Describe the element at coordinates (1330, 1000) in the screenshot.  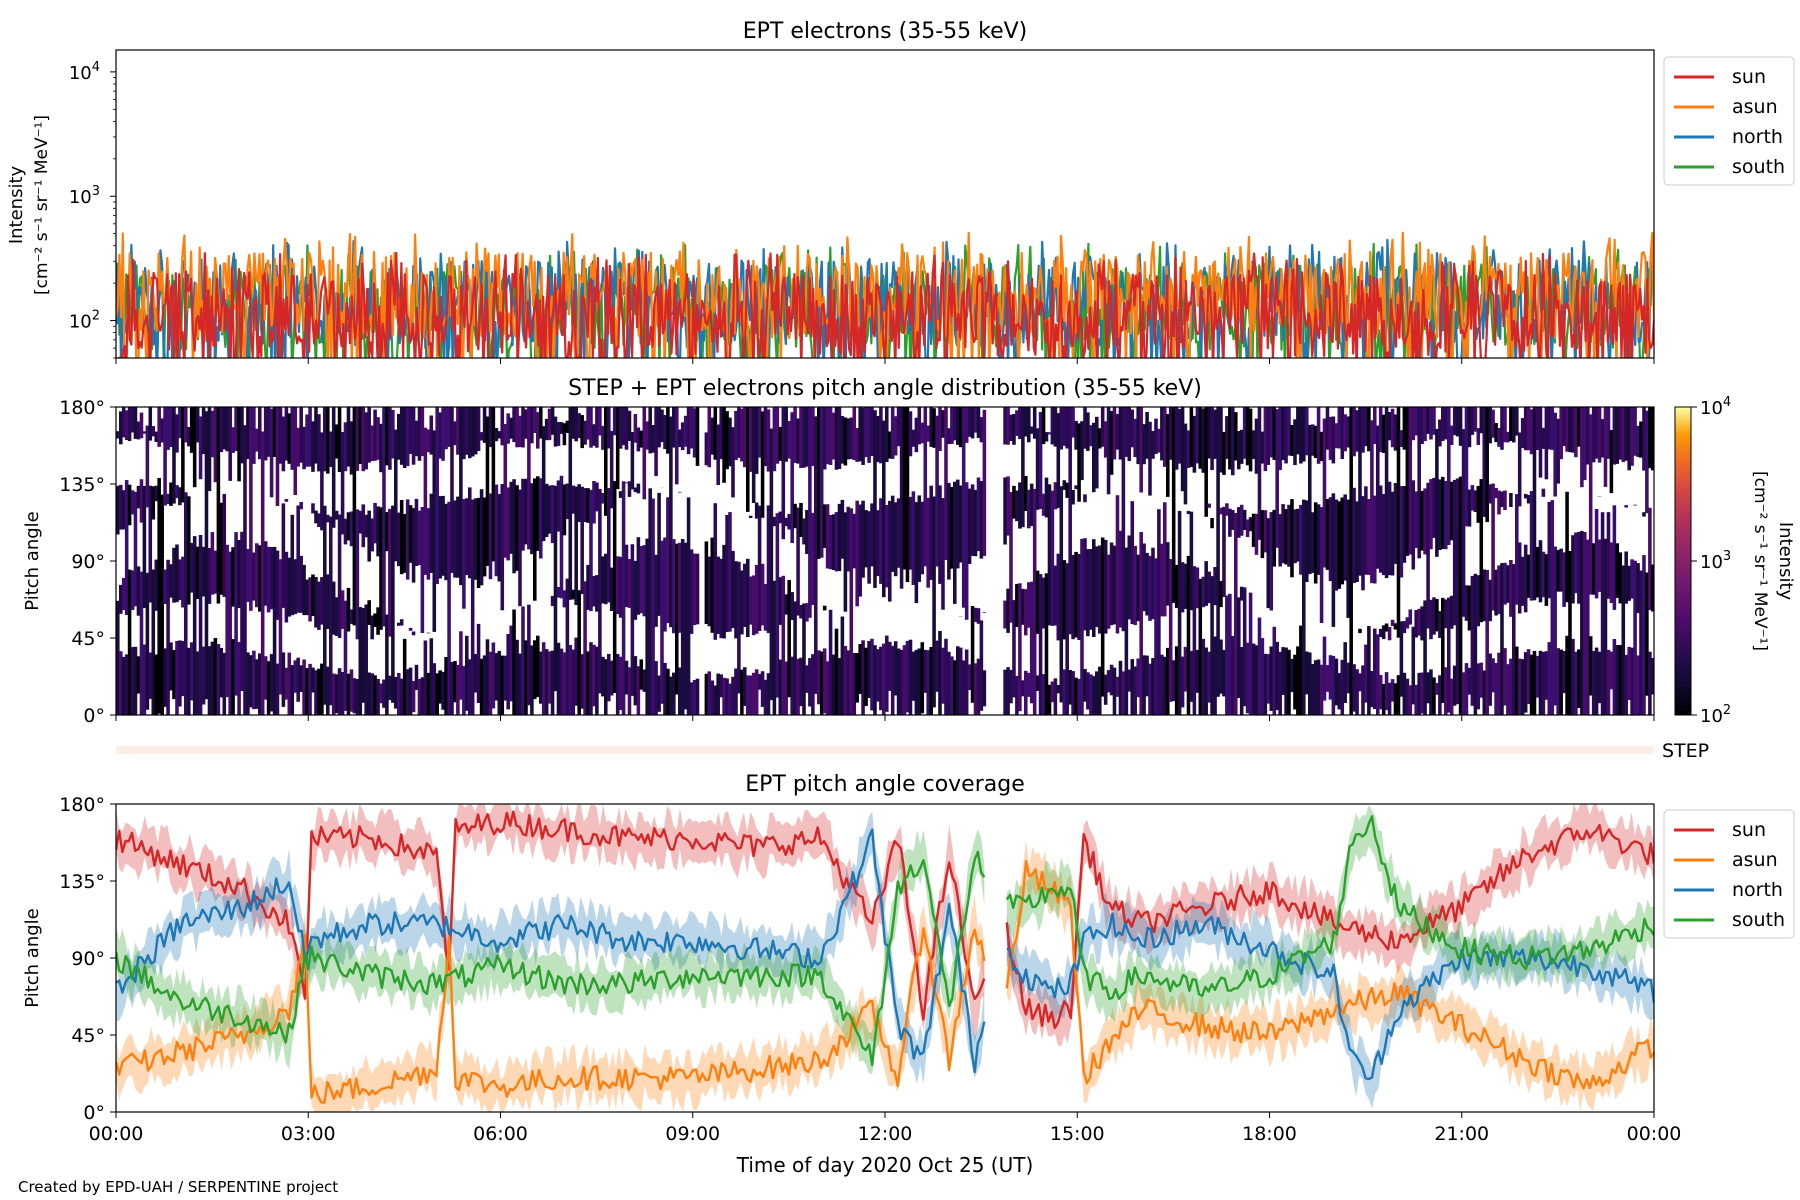
I see `coverage-band-north` at that location.